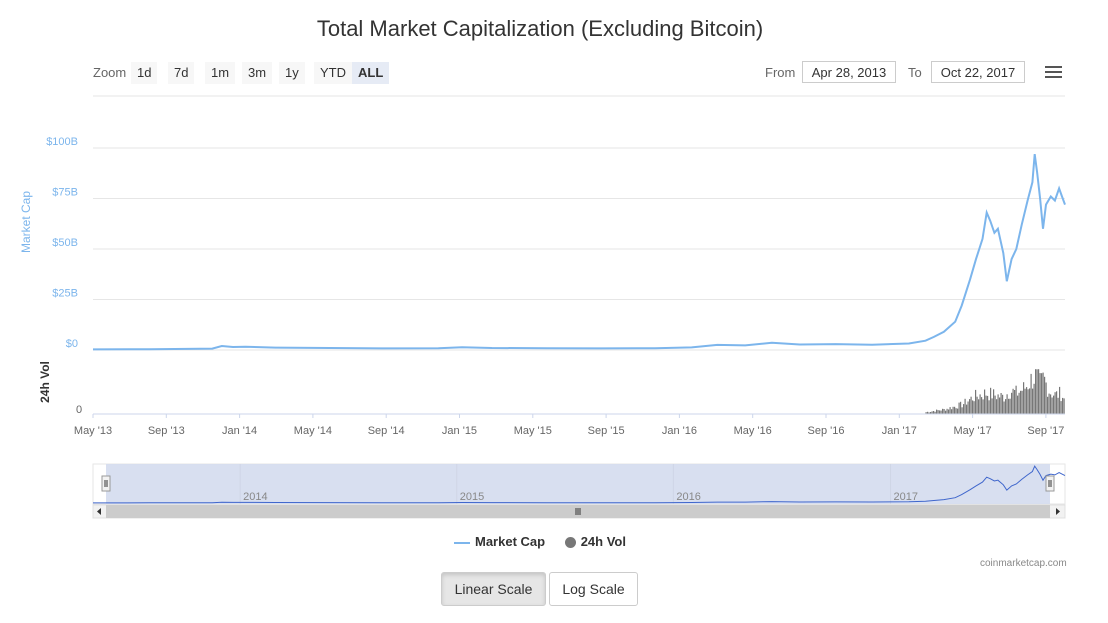  What do you see at coordinates (595, 541) in the screenshot?
I see `legend-volume: 24h Vol` at bounding box center [595, 541].